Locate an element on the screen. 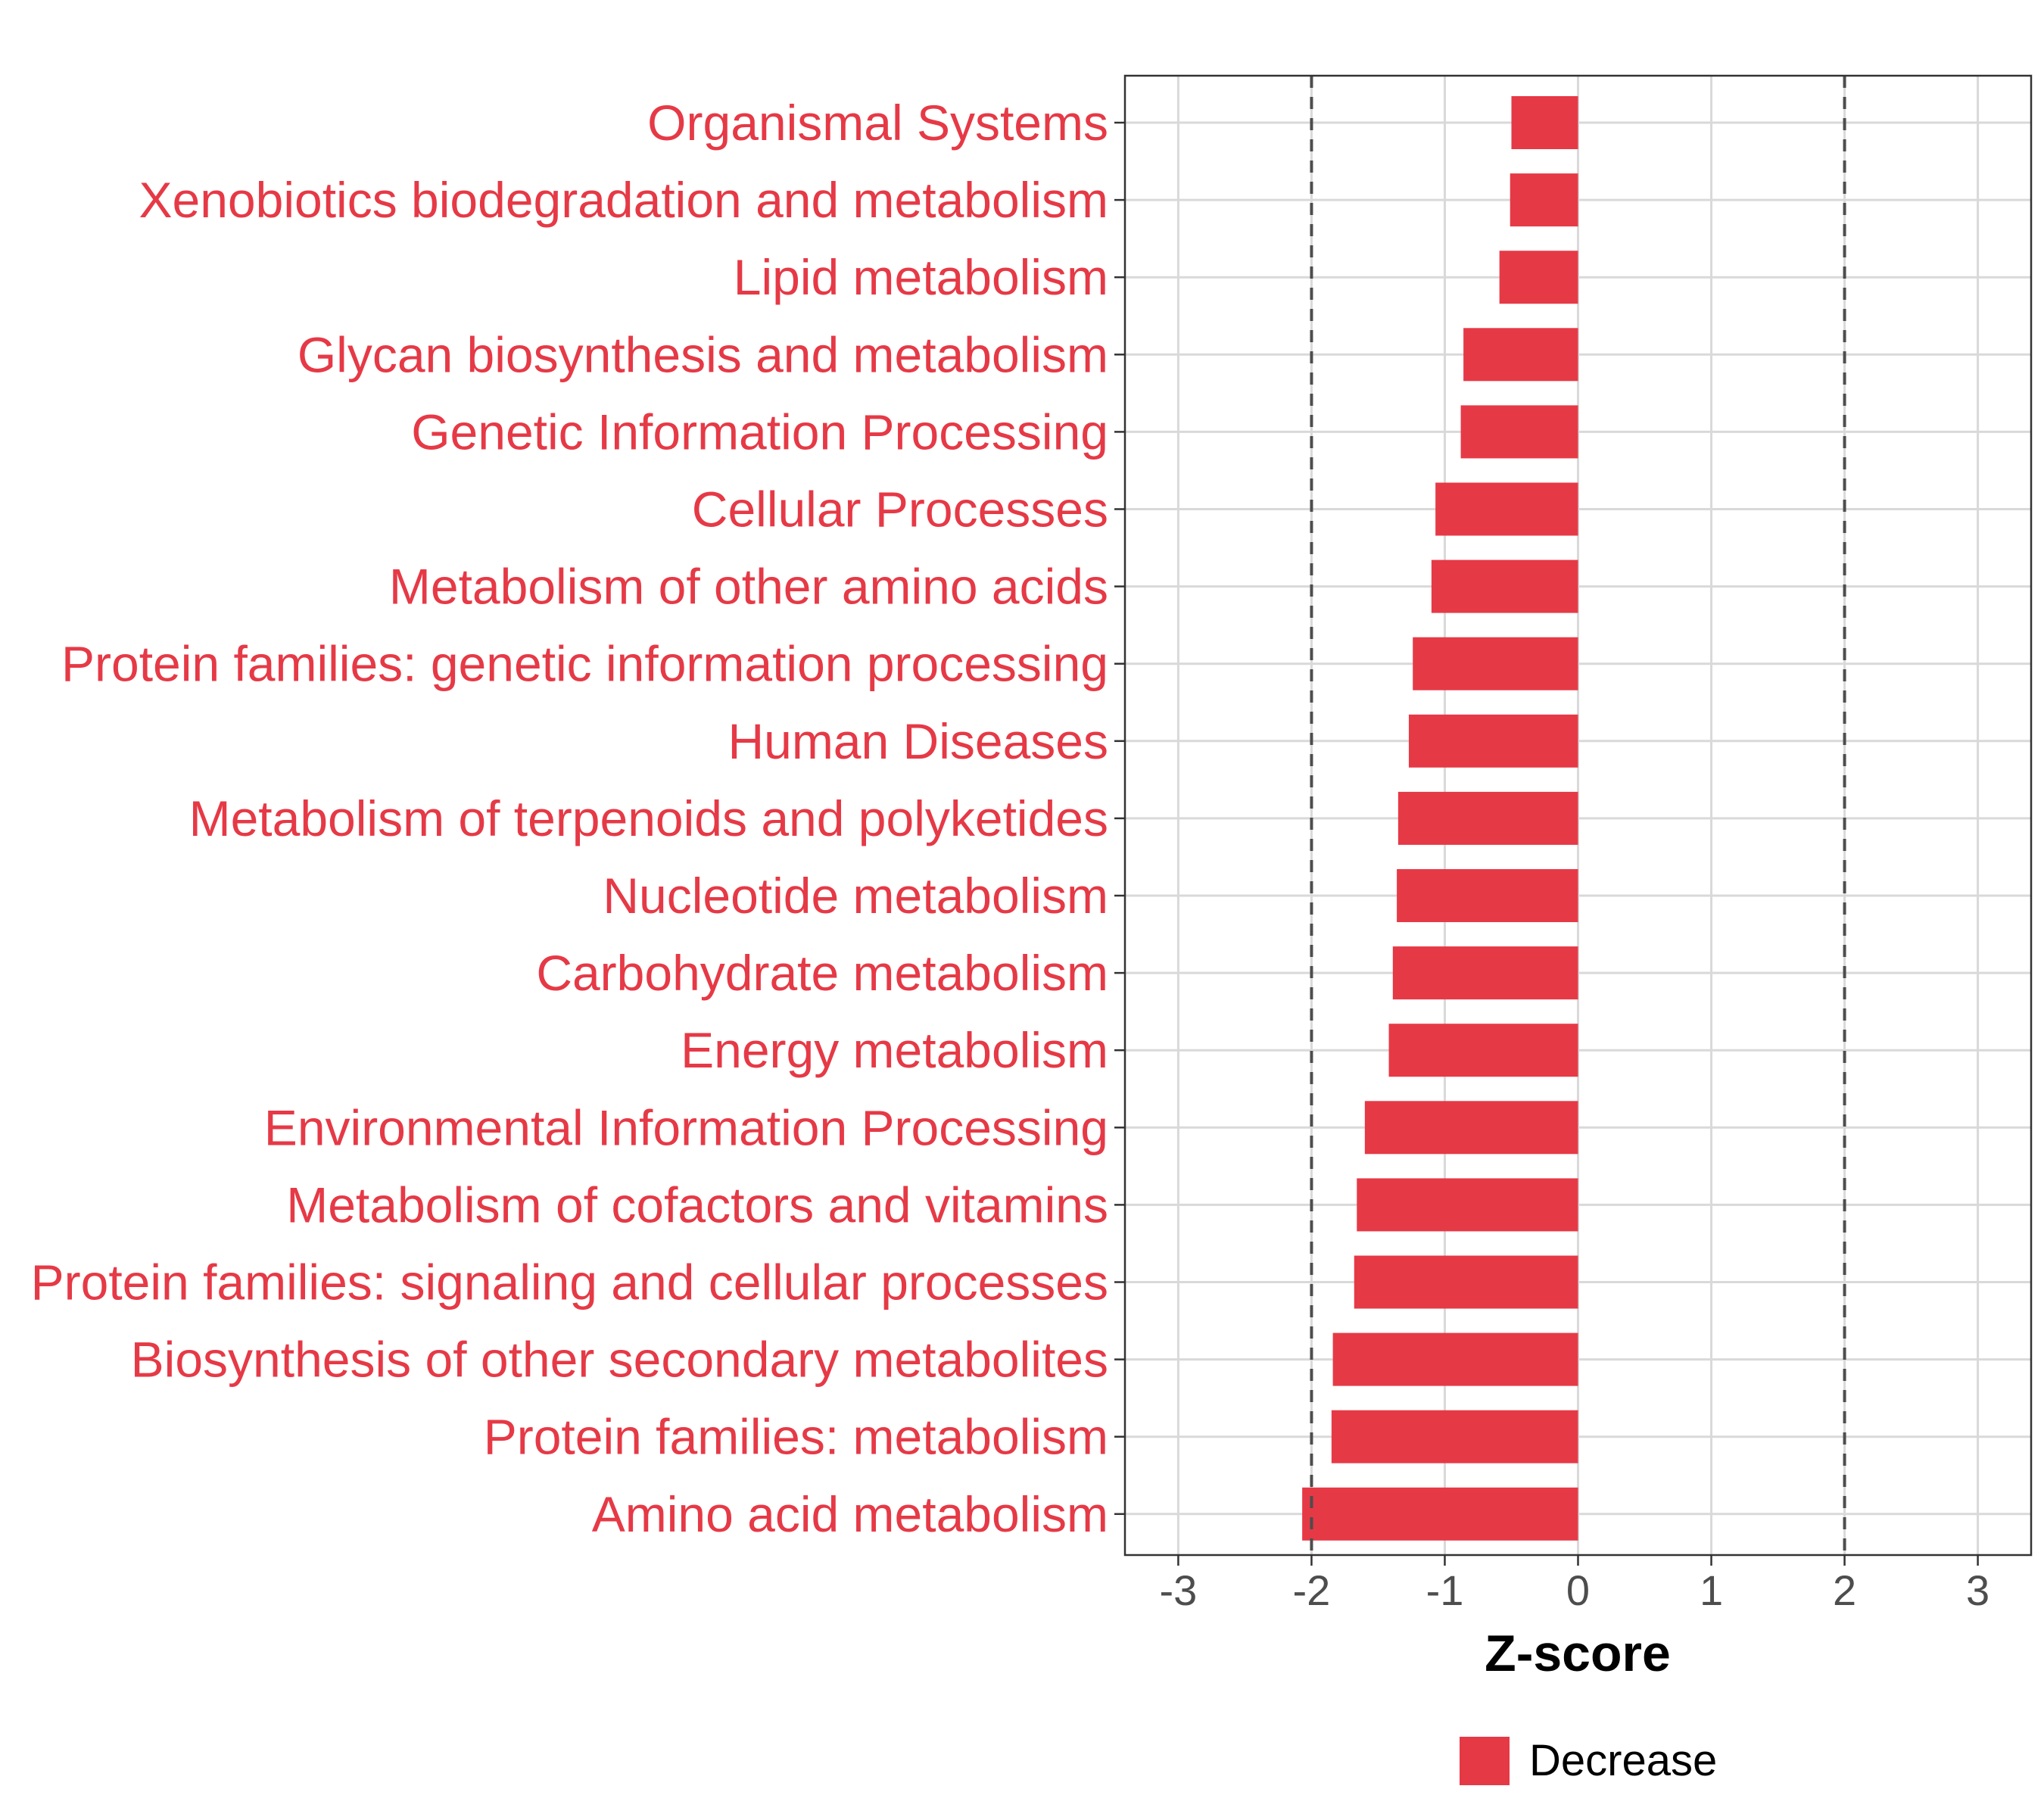 The width and height of the screenshot is (2044, 1817). x-tick-label: 0 is located at coordinates (1578, 1590).